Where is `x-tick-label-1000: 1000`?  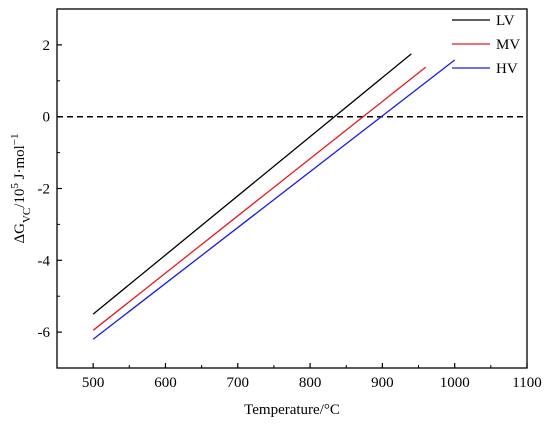 x-tick-label-1000: 1000 is located at coordinates (455, 383).